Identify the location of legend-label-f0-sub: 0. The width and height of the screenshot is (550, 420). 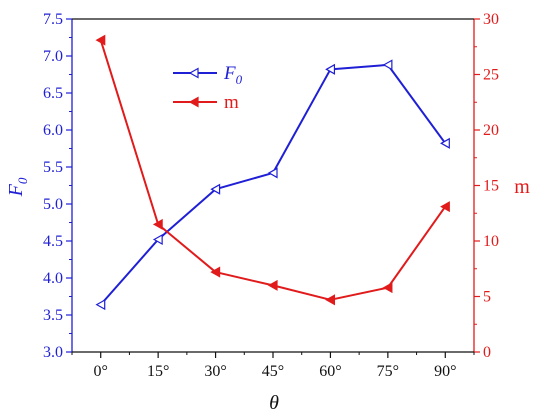
(239, 79).